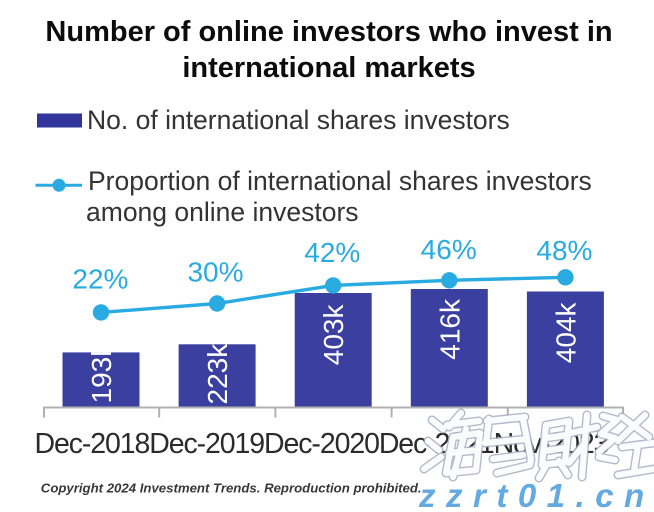 Image resolution: width=654 pixels, height=512 pixels. I want to click on svg-text: 42%, so click(332, 252).